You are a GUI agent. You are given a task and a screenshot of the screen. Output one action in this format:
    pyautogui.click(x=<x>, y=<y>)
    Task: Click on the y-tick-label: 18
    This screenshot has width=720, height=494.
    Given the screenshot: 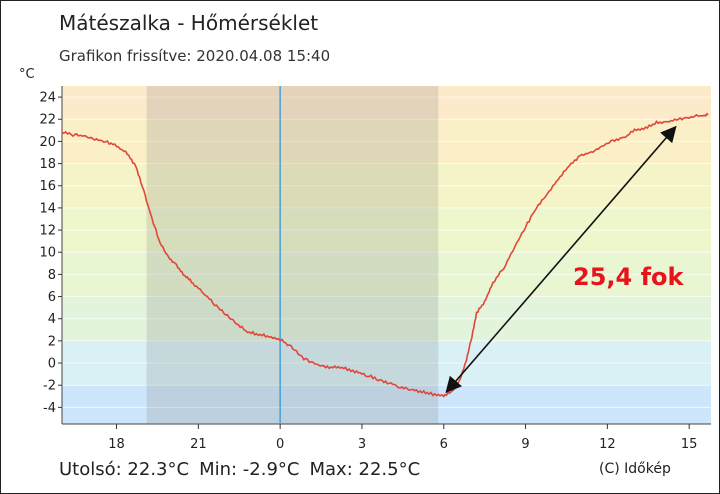 What is the action you would take?
    pyautogui.click(x=47, y=164)
    